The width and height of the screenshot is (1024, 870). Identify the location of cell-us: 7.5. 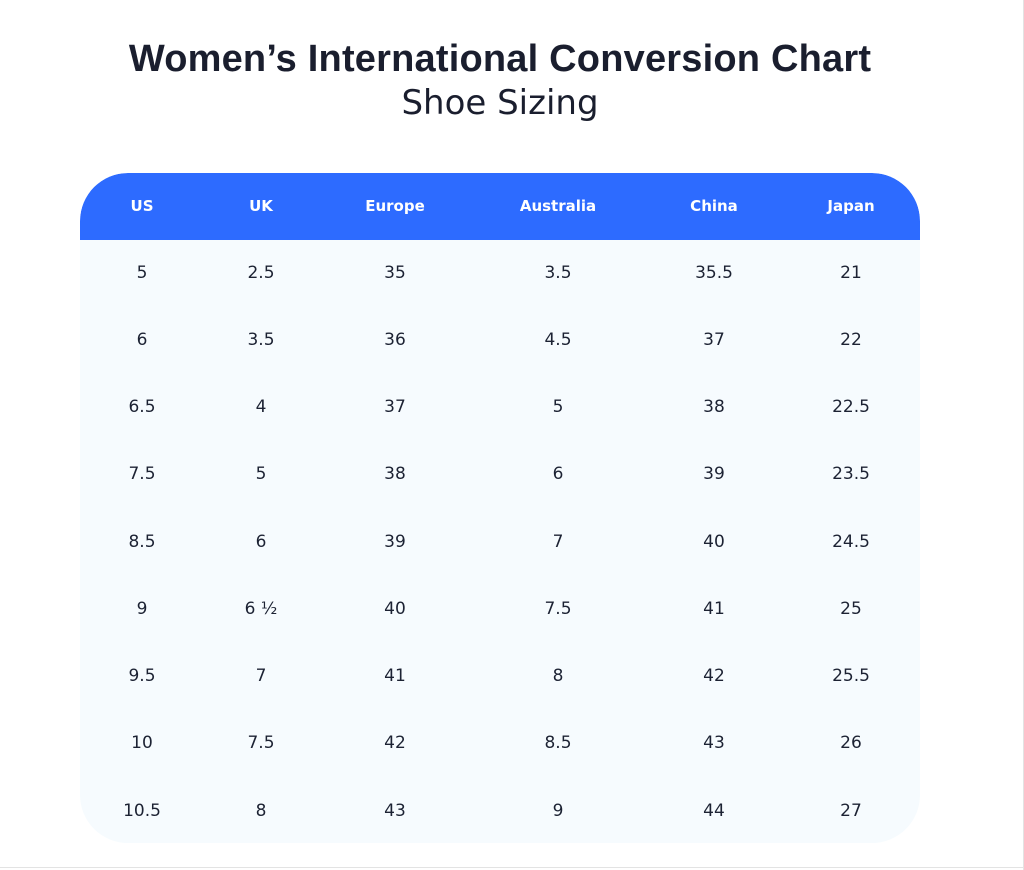
(142, 474).